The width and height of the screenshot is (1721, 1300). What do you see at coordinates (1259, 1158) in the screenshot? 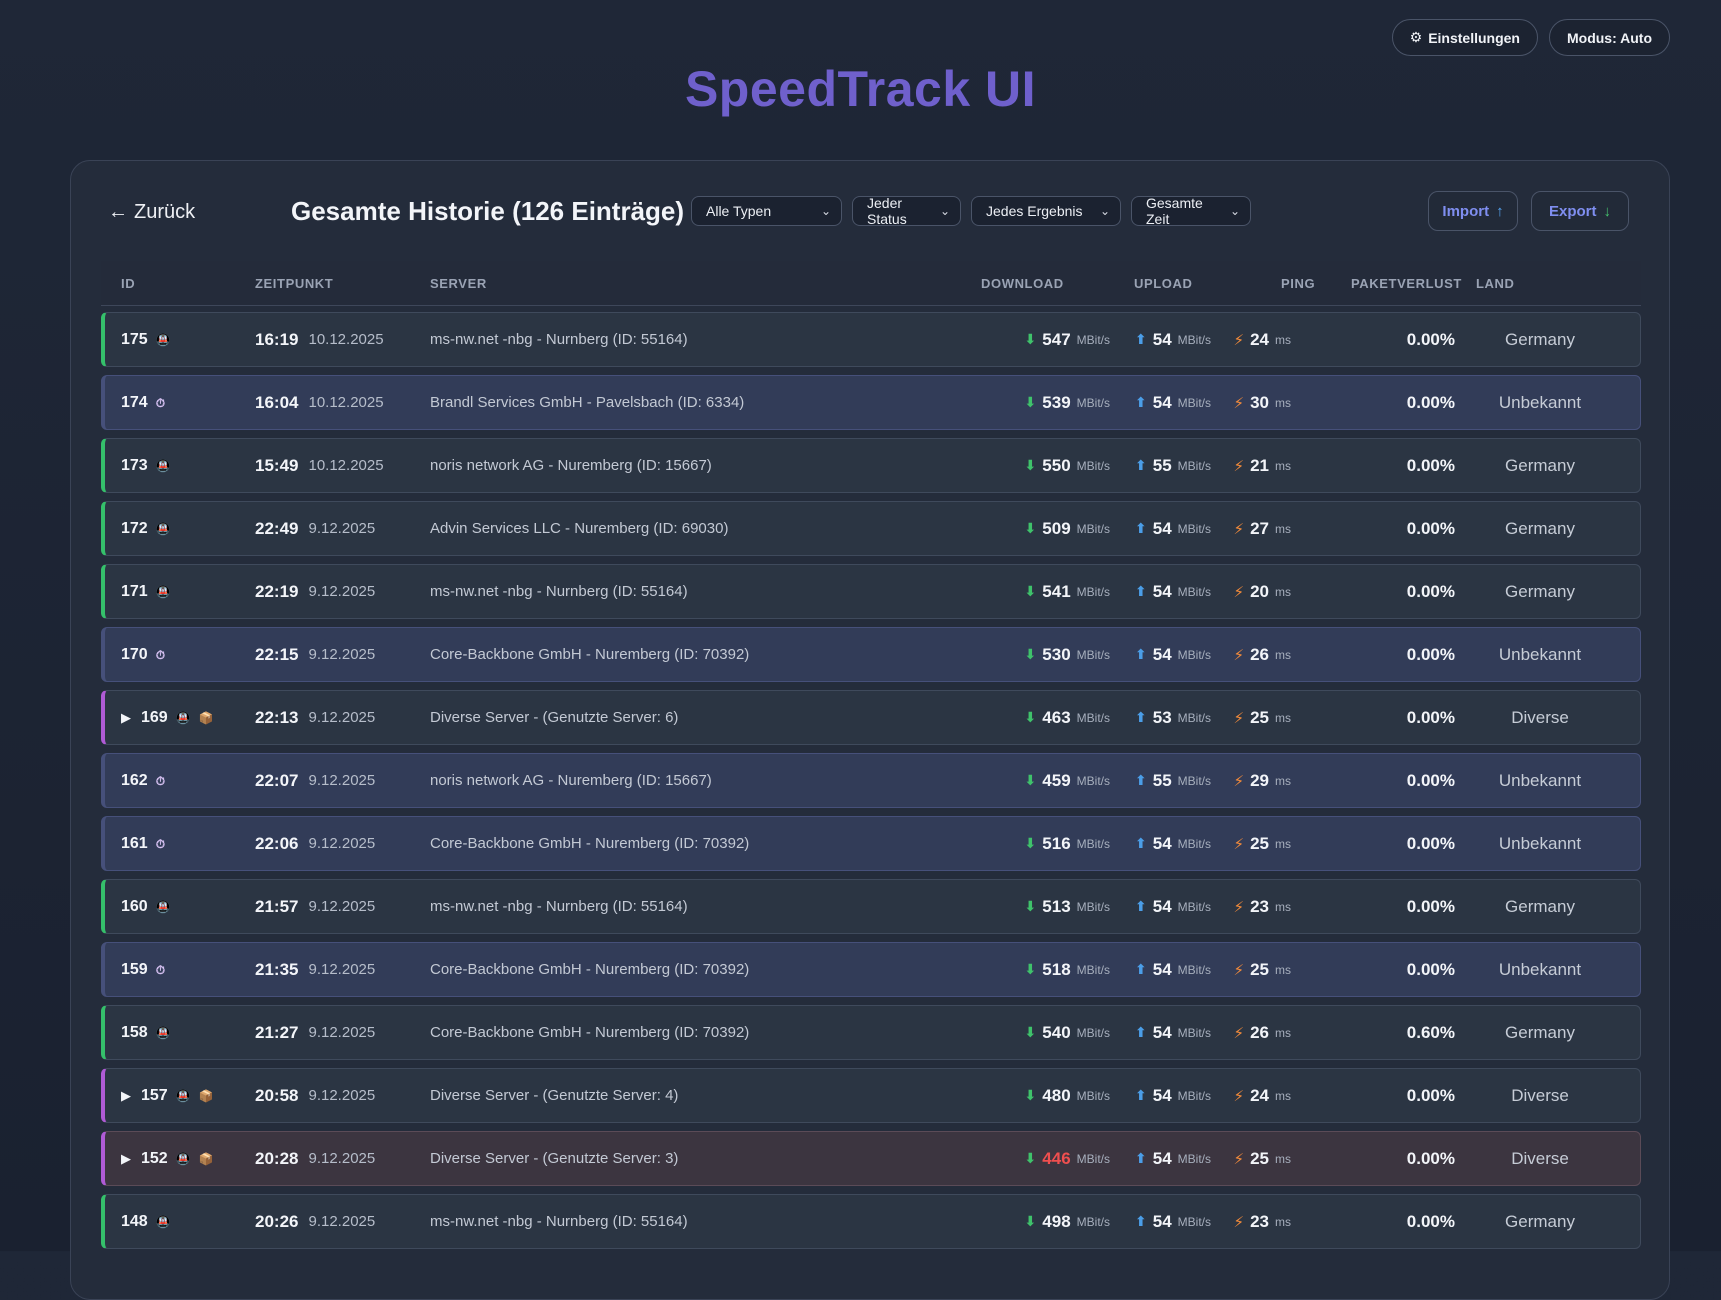
I see `ping-value: 25` at bounding box center [1259, 1158].